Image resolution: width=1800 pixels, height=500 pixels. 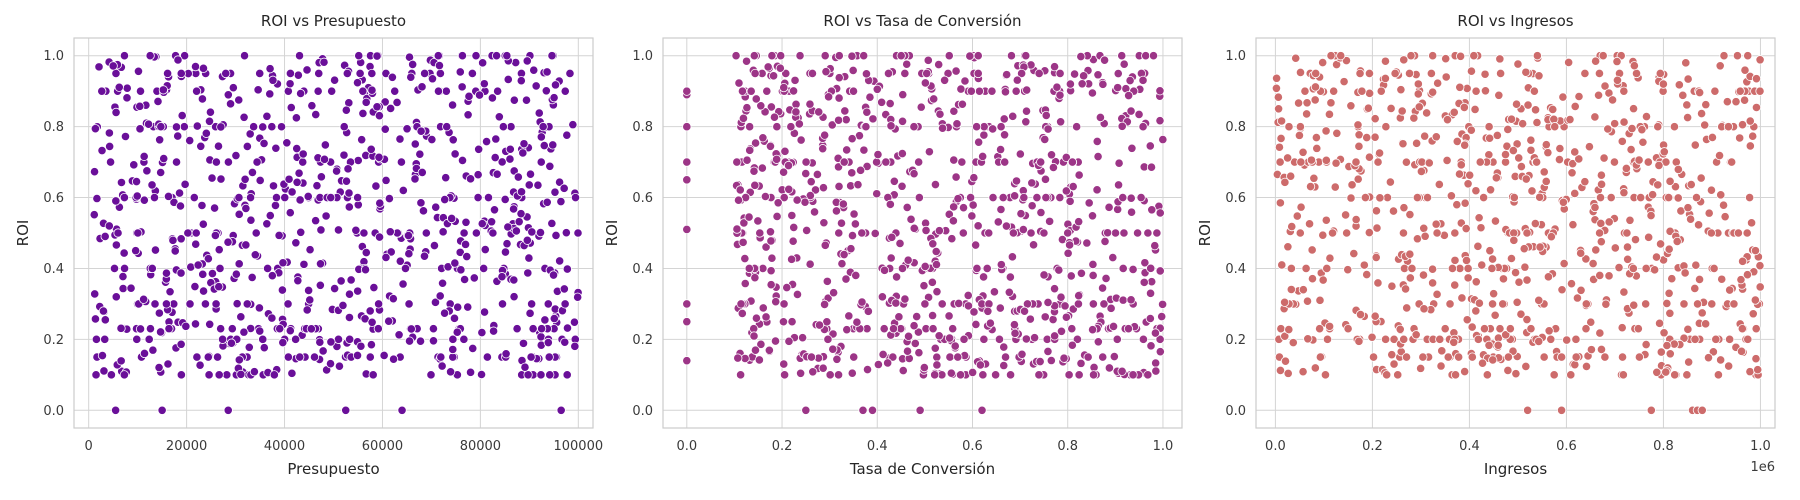 What do you see at coordinates (1235, 198) in the screenshot?
I see `y-tick-label: 0.6` at bounding box center [1235, 198].